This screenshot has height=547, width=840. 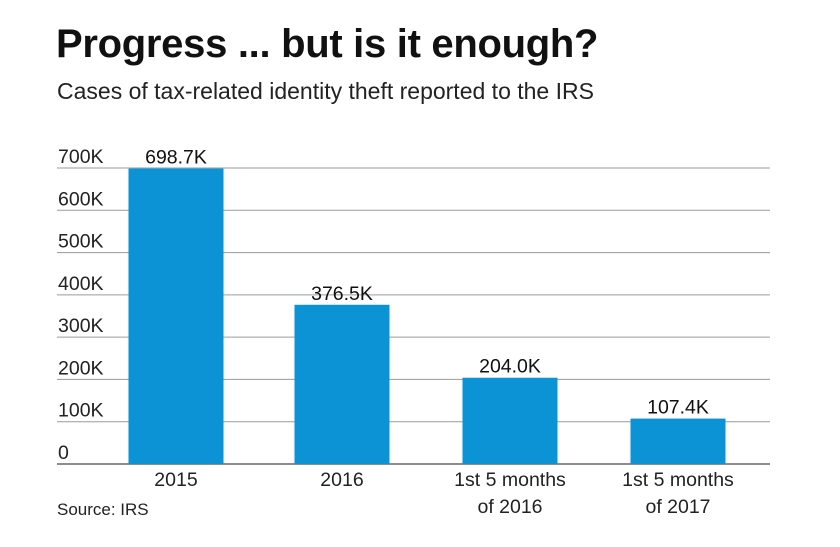 I want to click on y-axis-ticks: 0 100K 200K 300K 400K 500K 600K 700K, so click(x=81, y=305).